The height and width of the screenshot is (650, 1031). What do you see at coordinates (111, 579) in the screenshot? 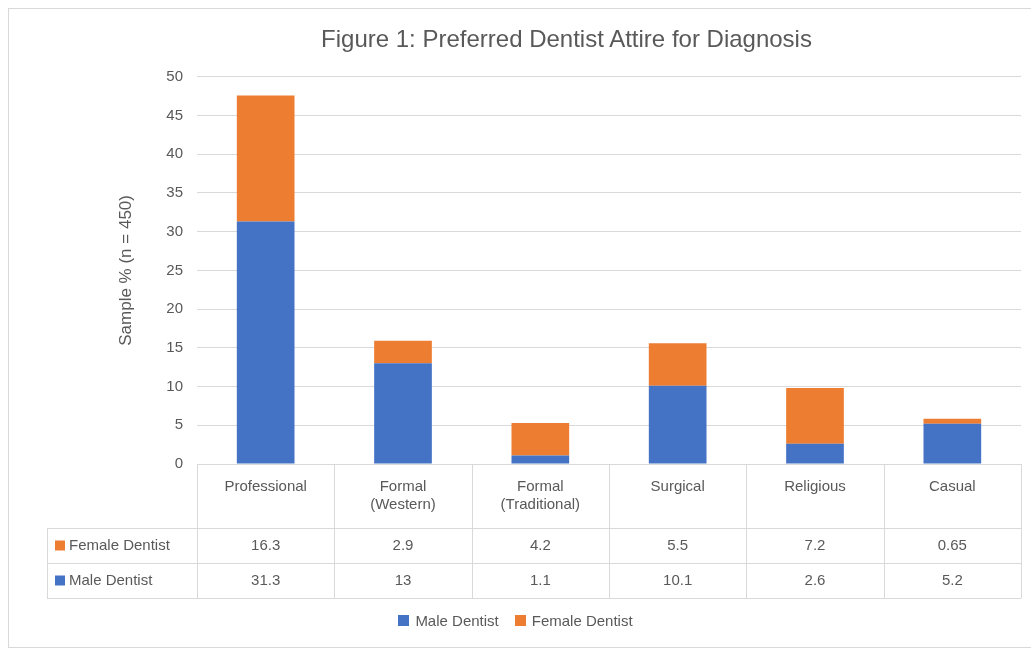
I see `legend-label: Male Dentist` at bounding box center [111, 579].